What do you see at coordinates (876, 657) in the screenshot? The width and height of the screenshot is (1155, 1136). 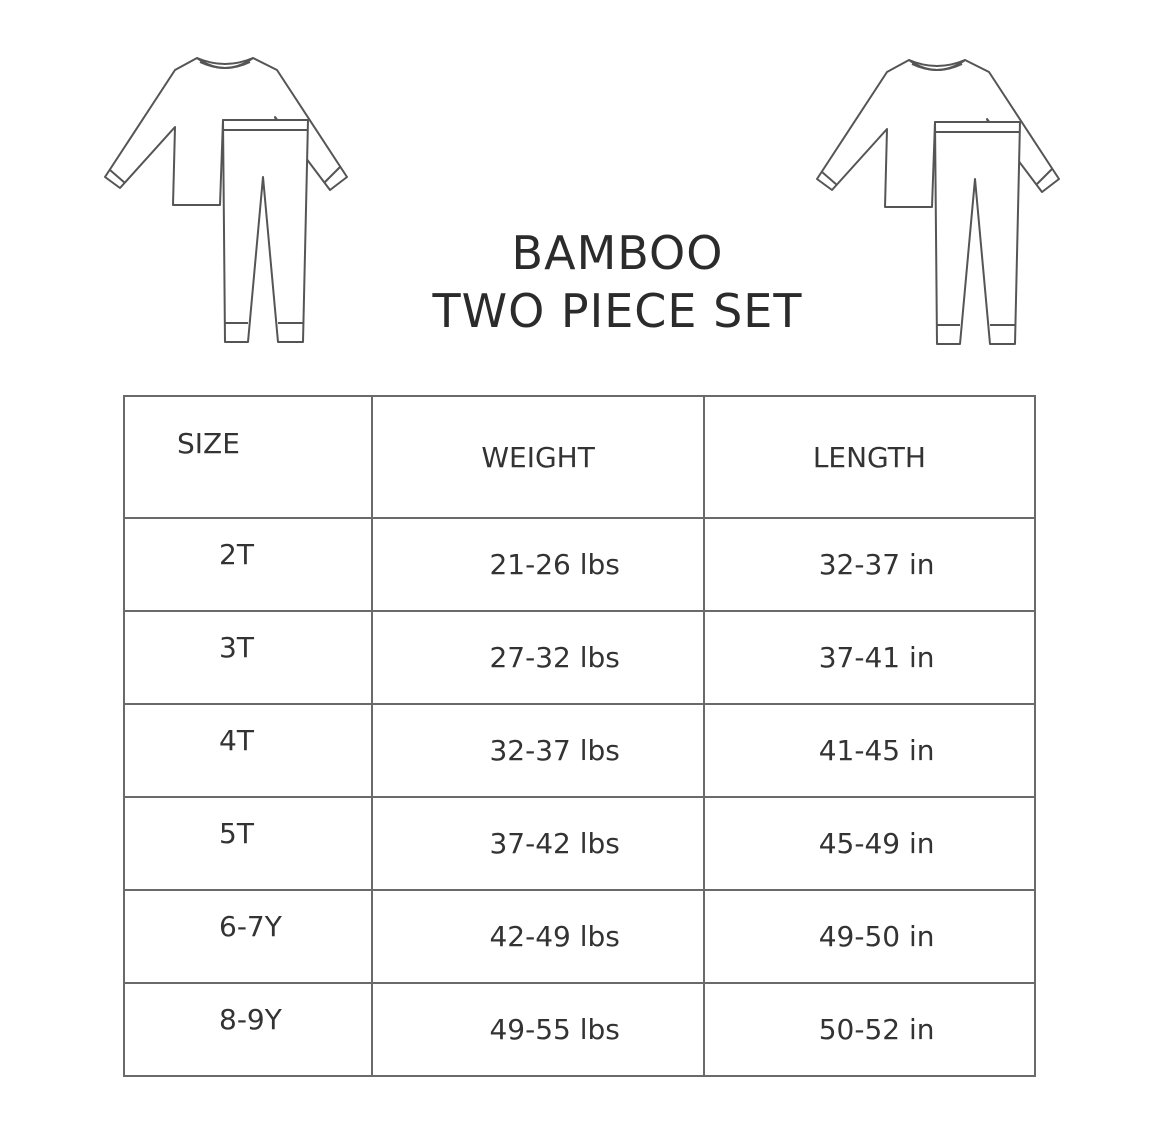 I see `cell-length: 37-41 in` at bounding box center [876, 657].